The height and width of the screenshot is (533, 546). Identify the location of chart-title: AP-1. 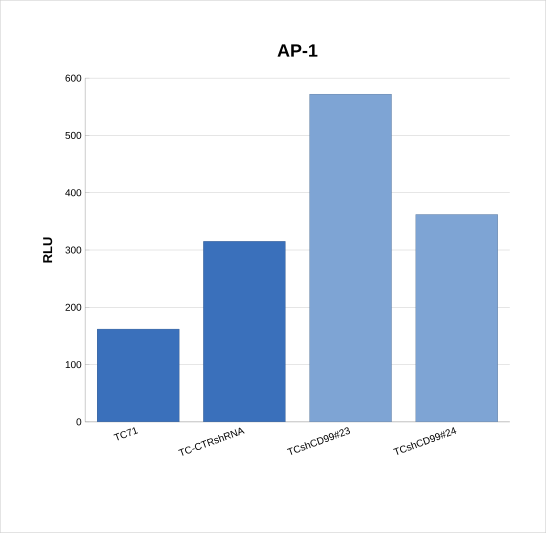
(298, 50).